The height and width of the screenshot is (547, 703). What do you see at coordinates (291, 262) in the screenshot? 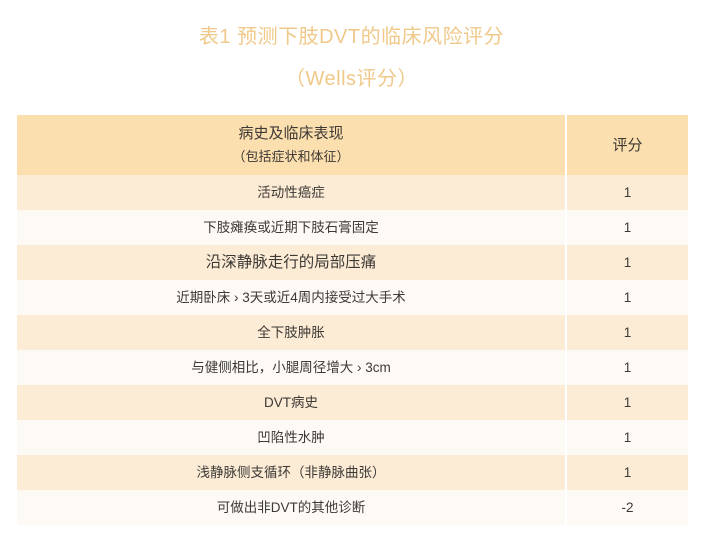
I see `cell-description: 沿深静脉走行的局部压痛` at bounding box center [291, 262].